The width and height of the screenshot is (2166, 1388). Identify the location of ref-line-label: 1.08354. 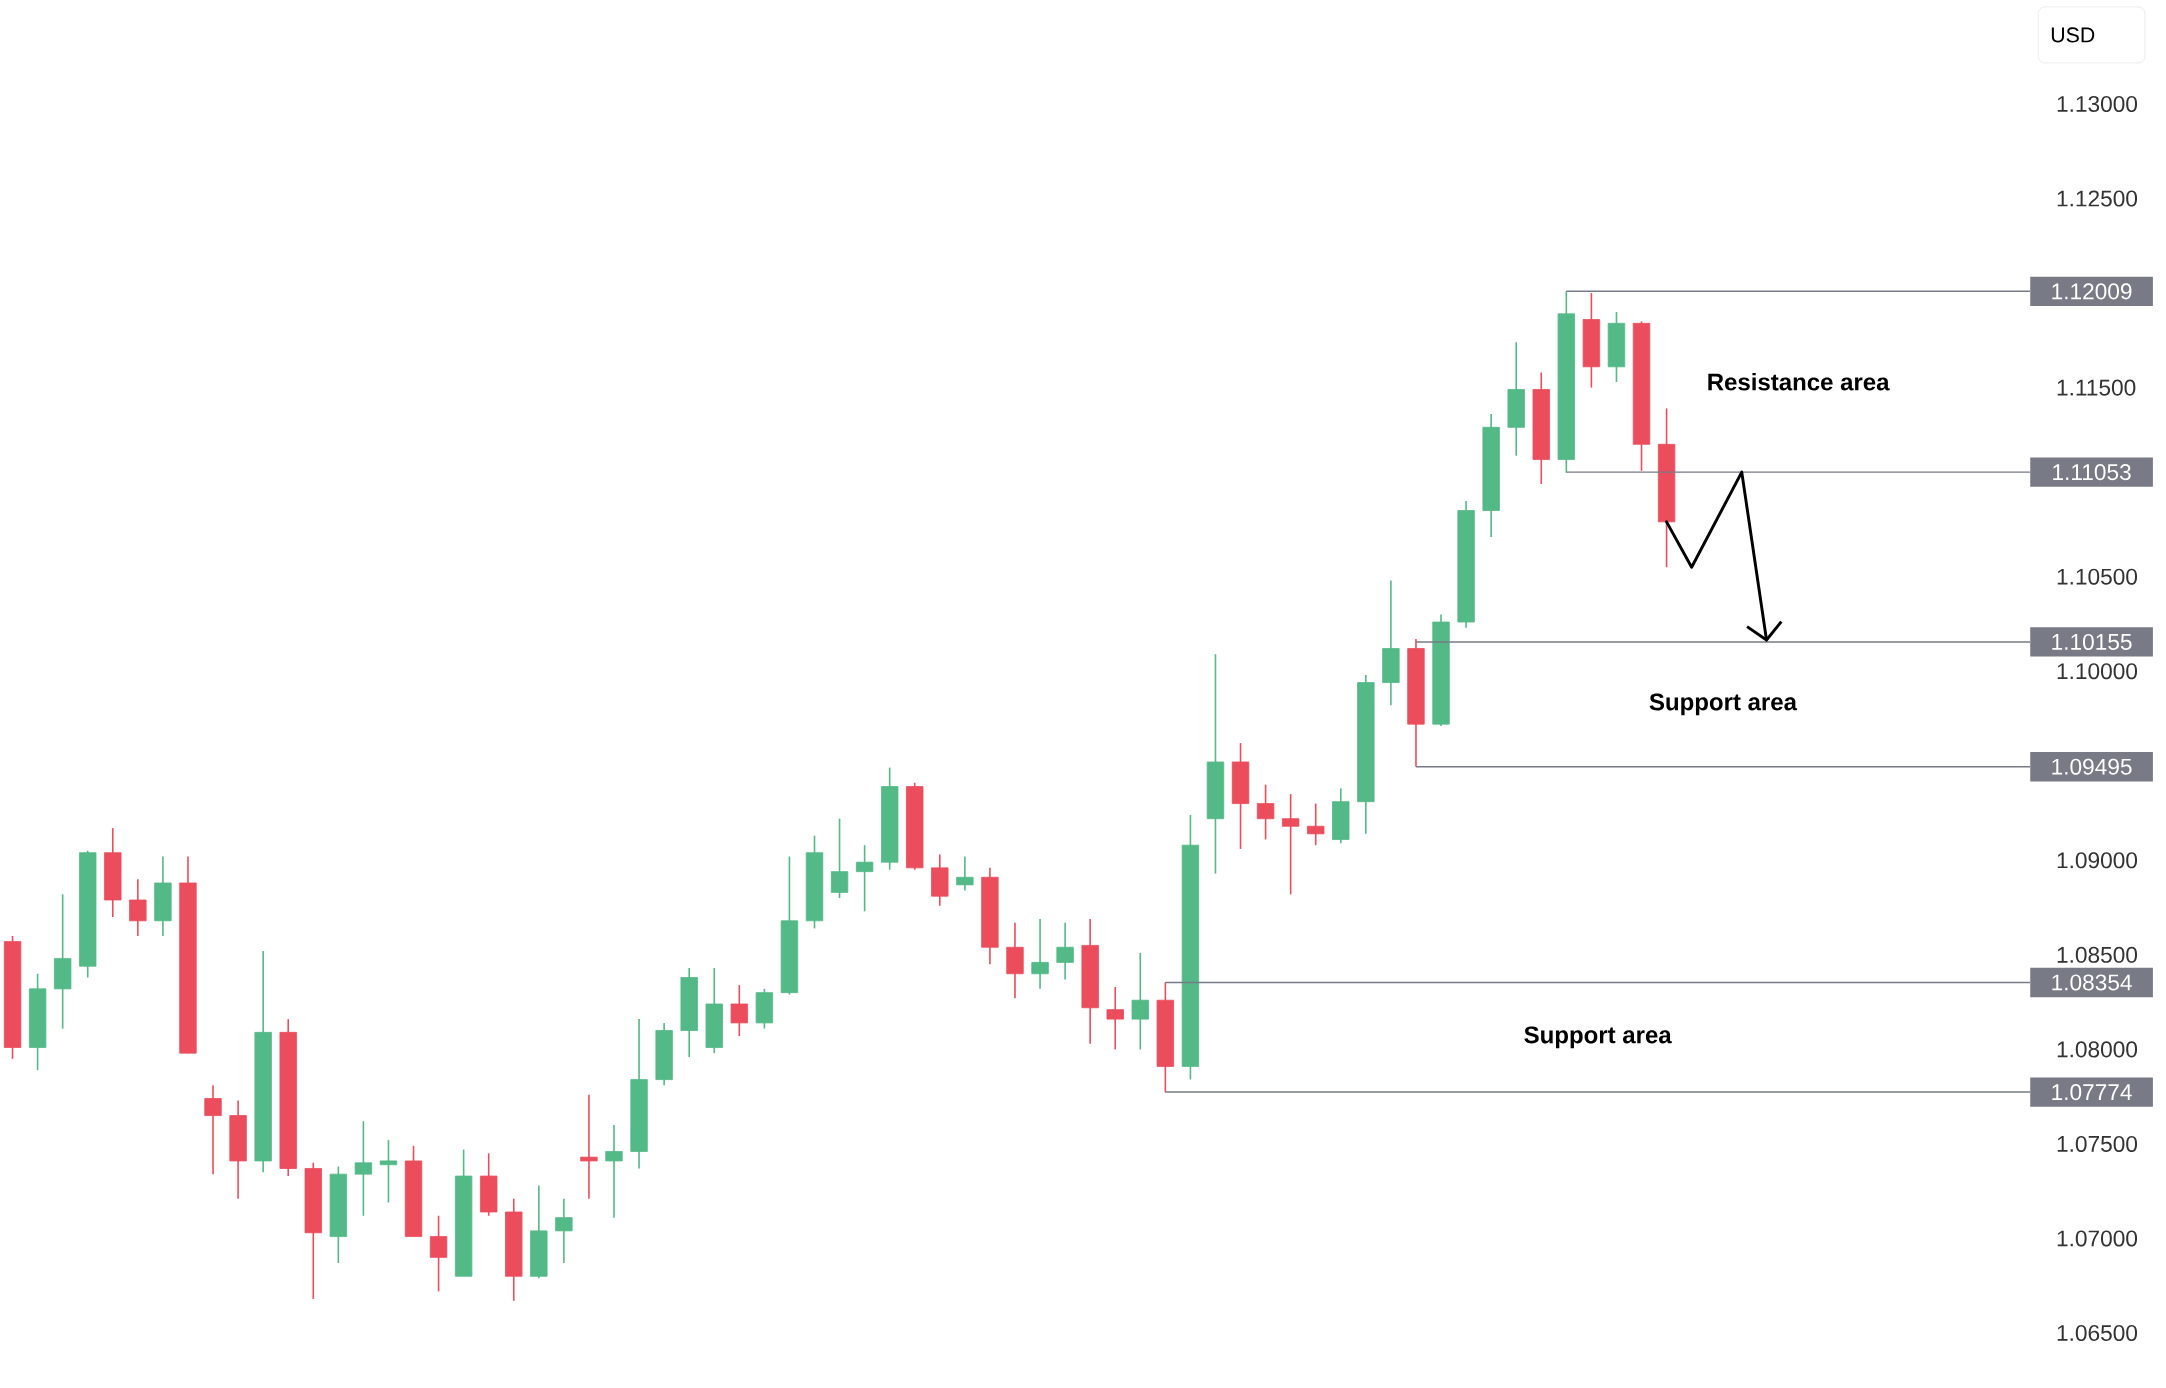
(2092, 982).